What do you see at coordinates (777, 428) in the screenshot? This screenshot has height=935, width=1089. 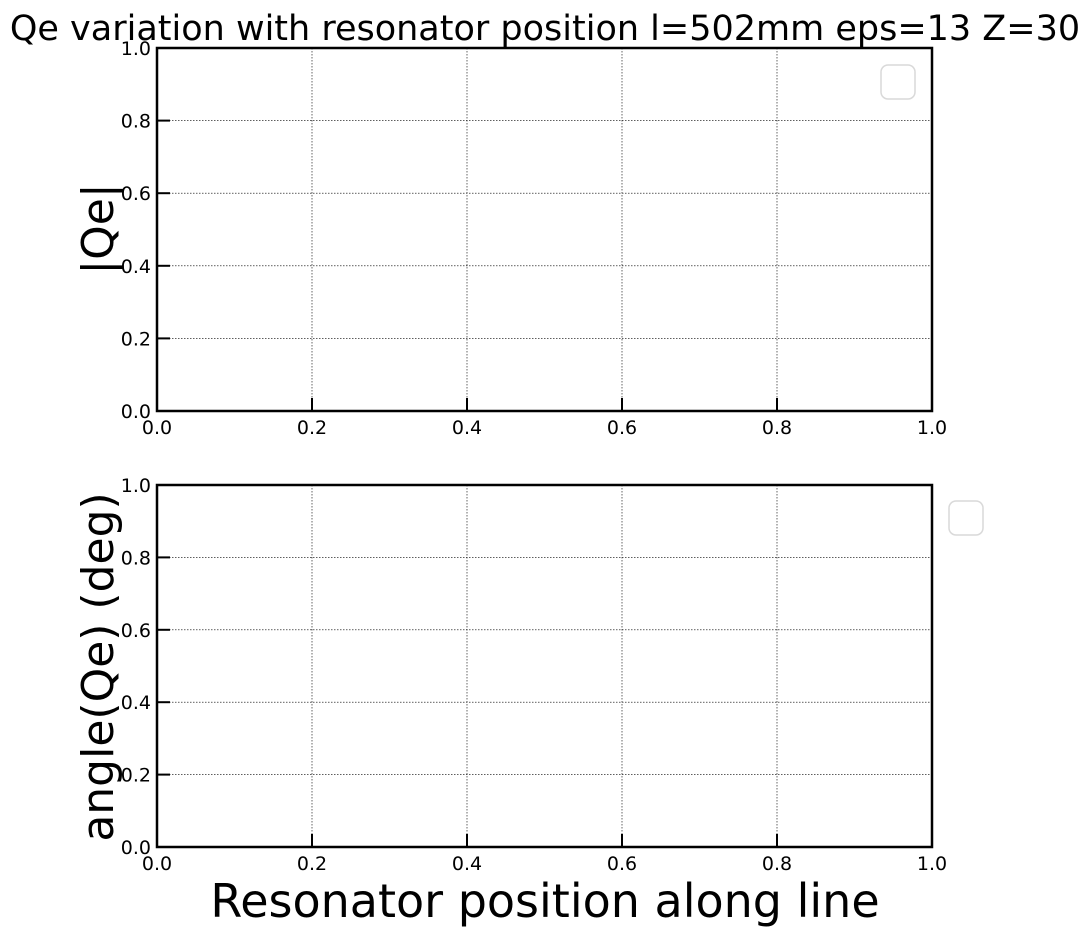 I see `top-x-tick-label: 0.8` at bounding box center [777, 428].